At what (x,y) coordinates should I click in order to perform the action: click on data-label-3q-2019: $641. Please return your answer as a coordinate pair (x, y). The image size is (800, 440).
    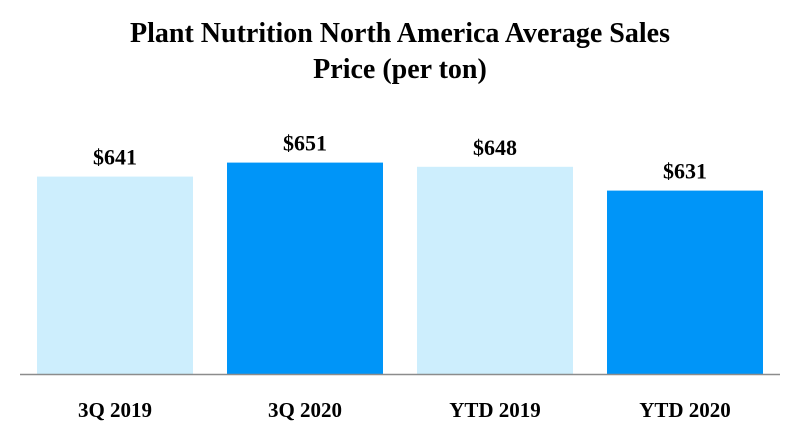
    Looking at the image, I should click on (115, 157).